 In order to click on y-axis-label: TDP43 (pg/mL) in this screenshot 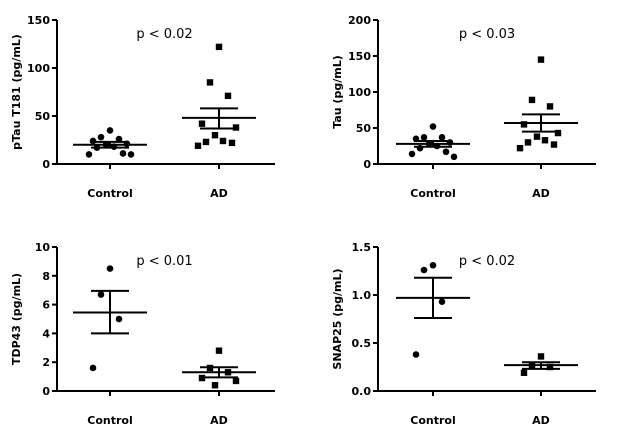, I will do `click(16, 319)`.